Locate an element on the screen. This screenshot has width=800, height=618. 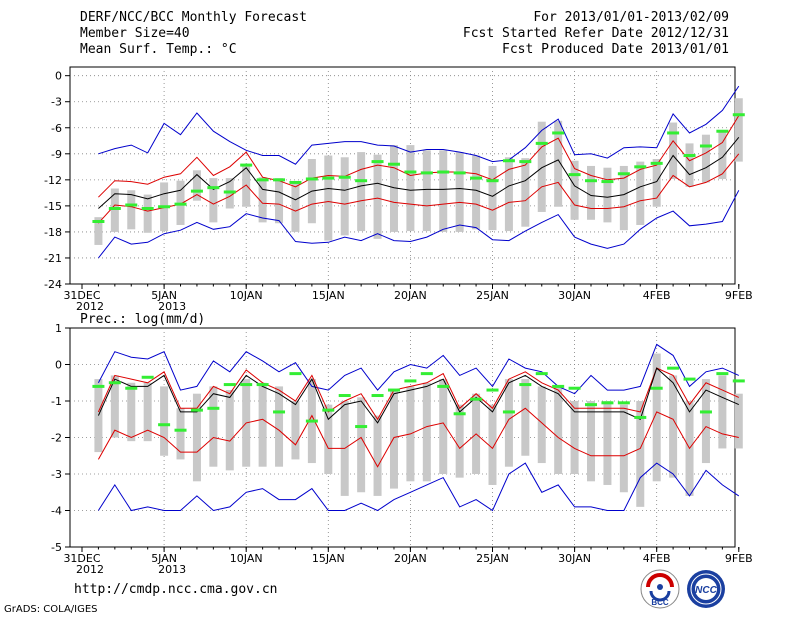
y-tick-label: -5 is located at coordinates (56, 547).